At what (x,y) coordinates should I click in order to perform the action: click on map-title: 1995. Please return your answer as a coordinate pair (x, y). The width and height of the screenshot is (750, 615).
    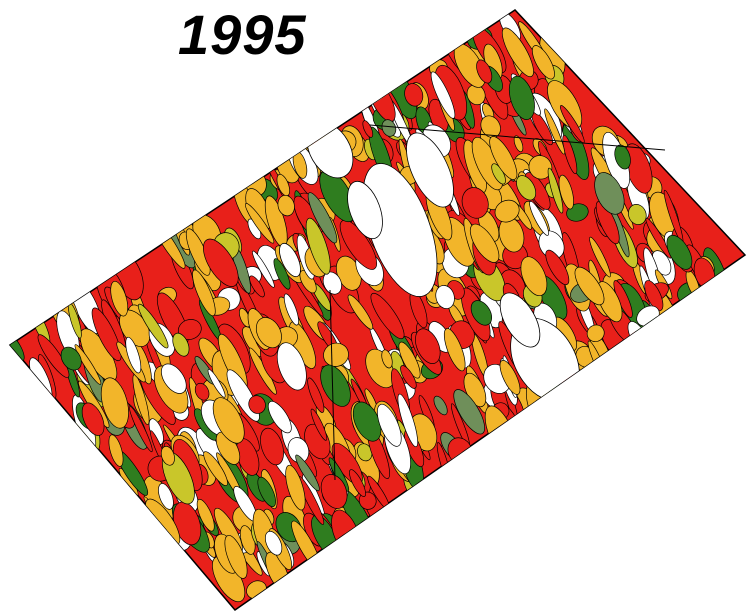
    Looking at the image, I should click on (242, 34).